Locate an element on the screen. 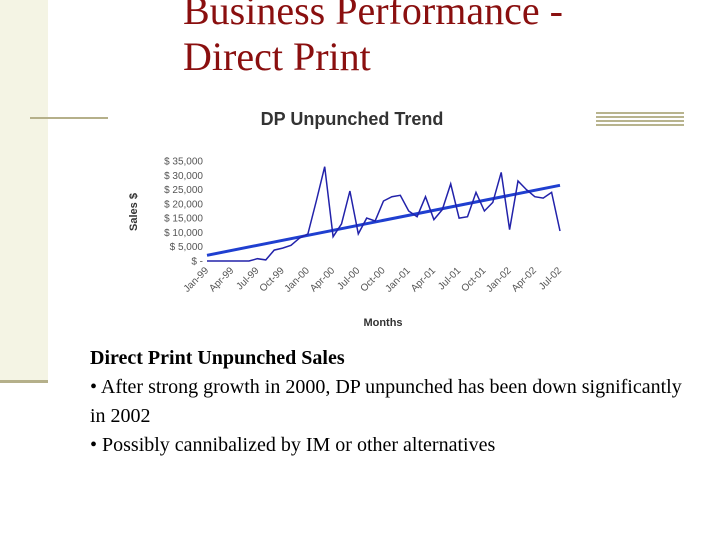  x-tick-label: Apr-00 is located at coordinates (322, 279).